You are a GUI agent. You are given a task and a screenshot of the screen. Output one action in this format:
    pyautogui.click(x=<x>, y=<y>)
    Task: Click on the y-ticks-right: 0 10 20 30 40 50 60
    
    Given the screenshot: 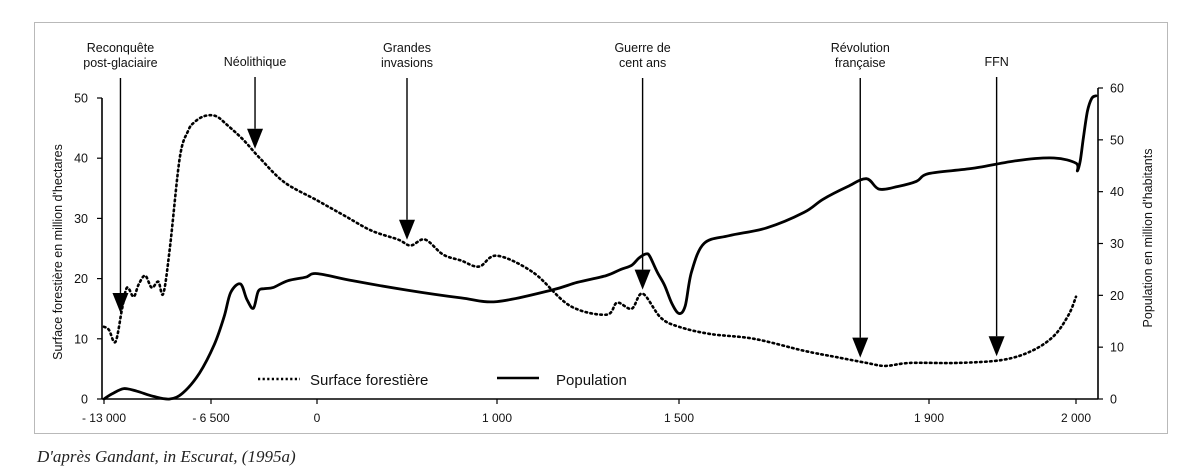 What is the action you would take?
    pyautogui.click(x=1111, y=244)
    